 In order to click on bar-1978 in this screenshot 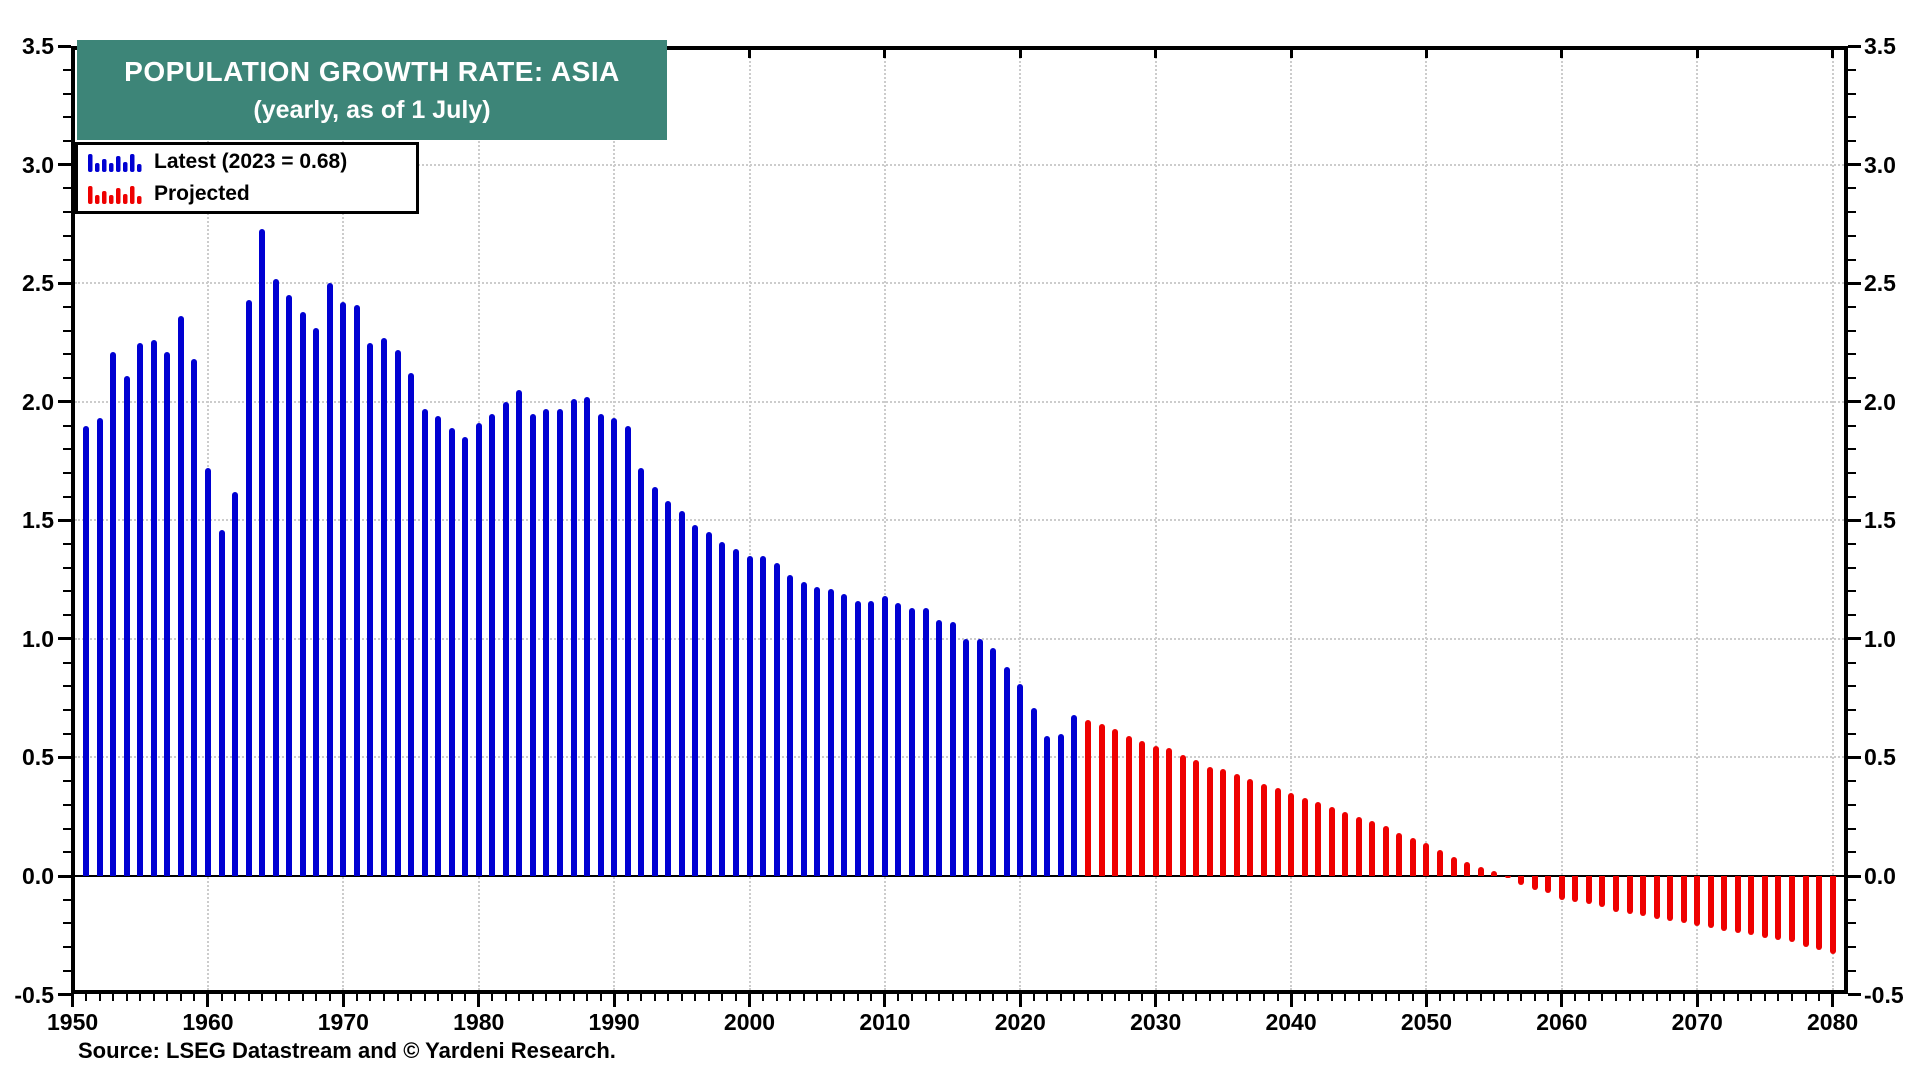, I will do `click(451, 651)`.